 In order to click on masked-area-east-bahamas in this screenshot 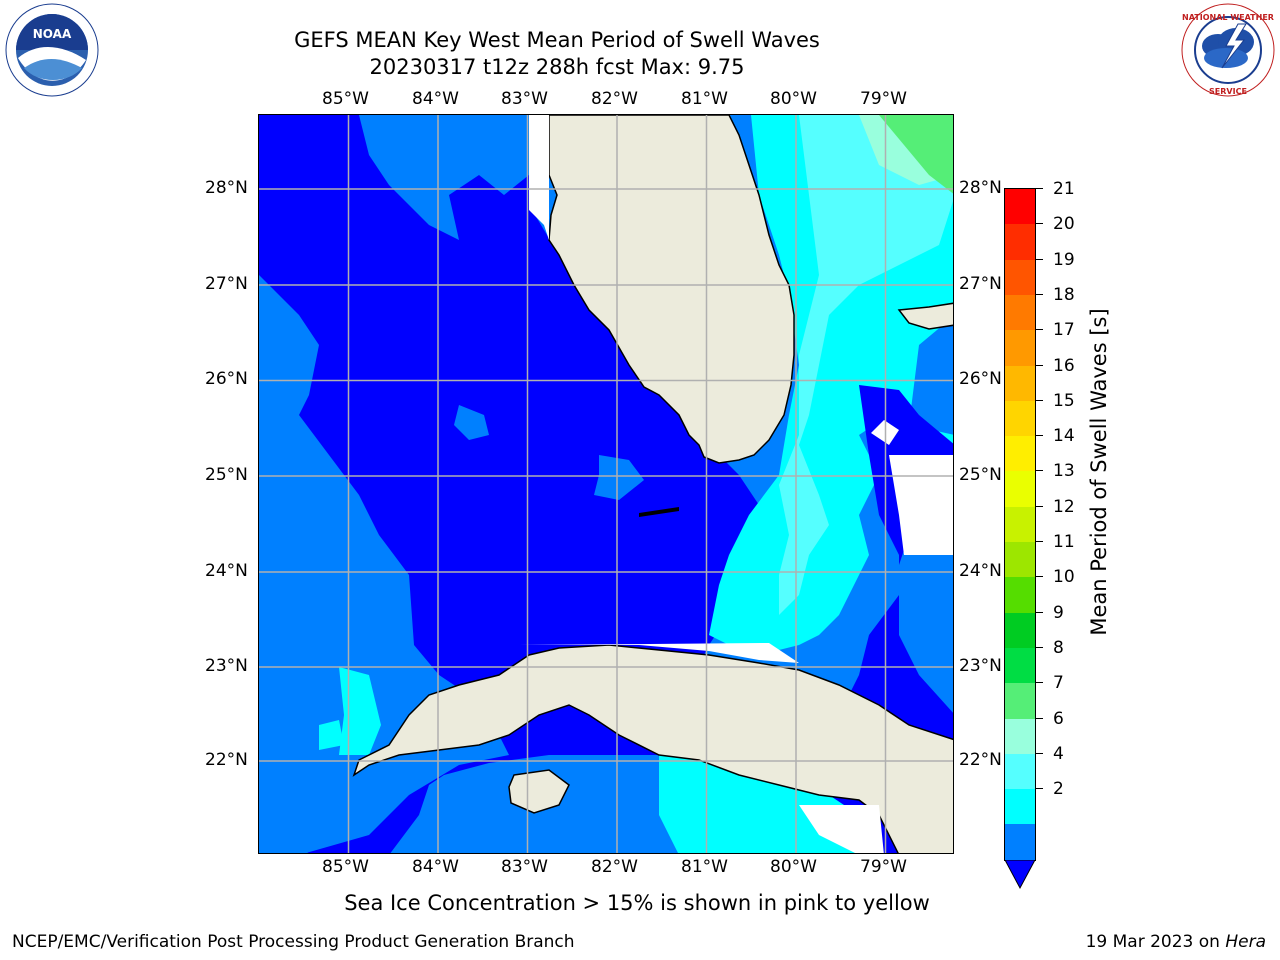, I will do `click(921, 505)`.